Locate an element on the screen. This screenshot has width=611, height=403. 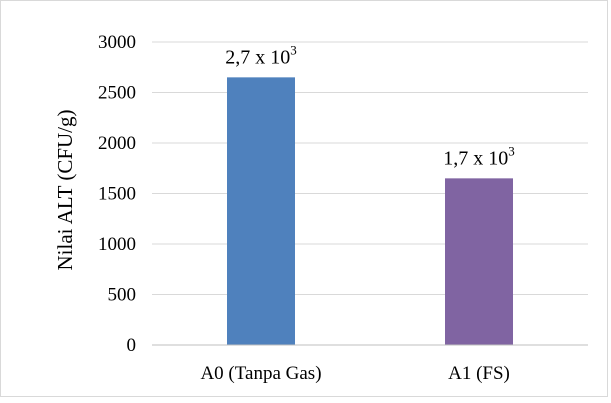
y-tick-label: 1000 is located at coordinates (117, 244).